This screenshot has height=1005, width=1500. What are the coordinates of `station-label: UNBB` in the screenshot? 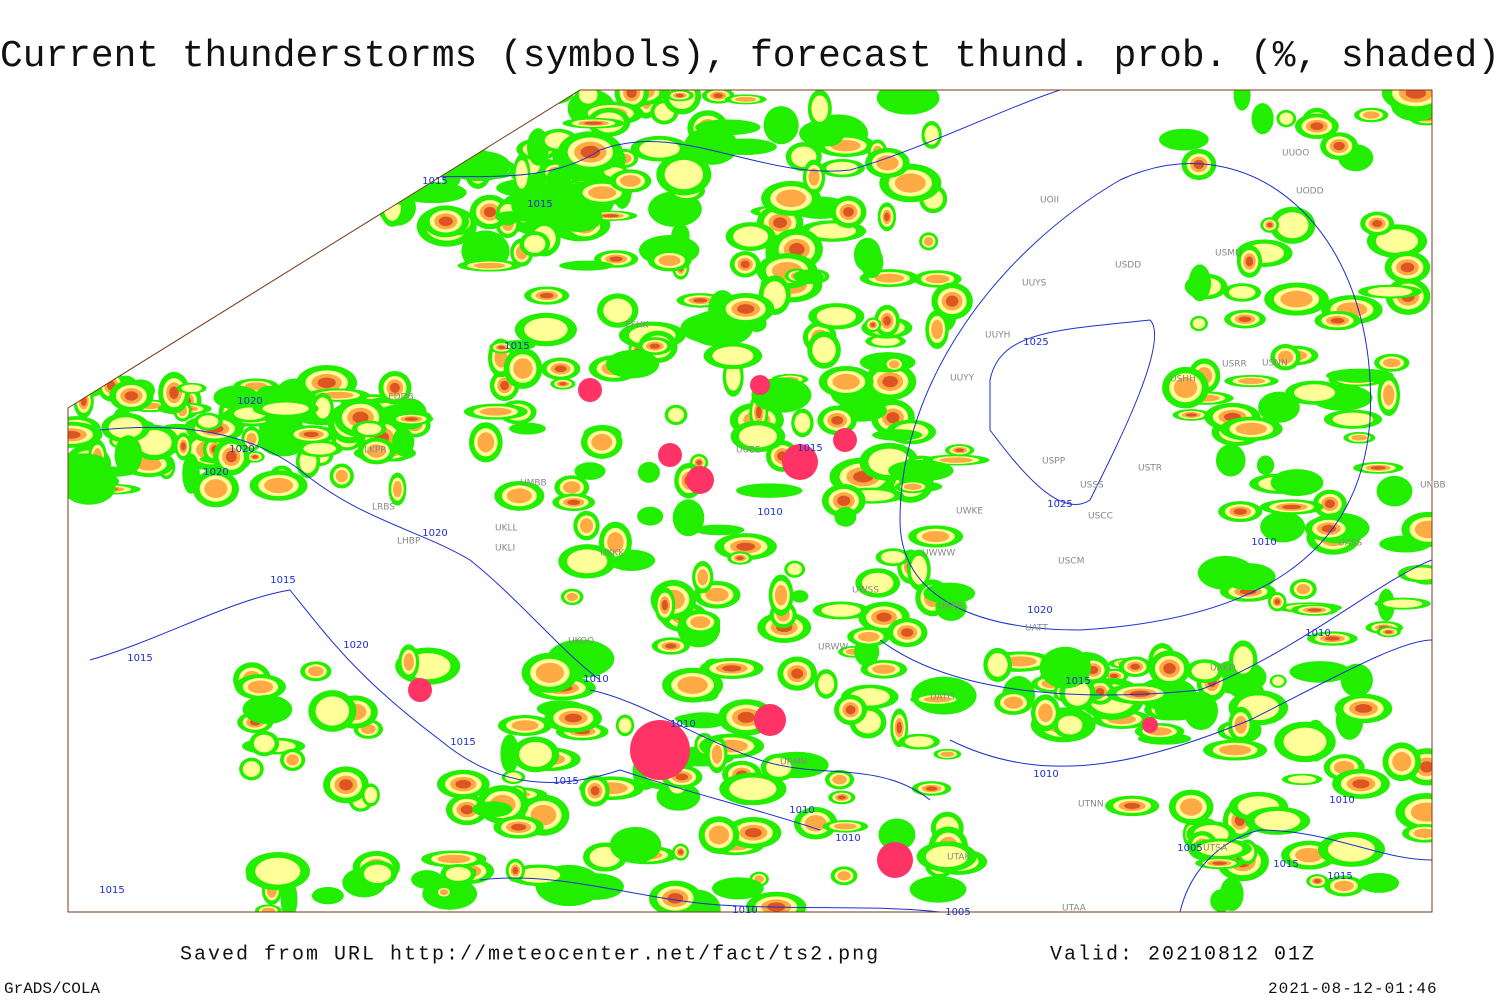 It's located at (1433, 486).